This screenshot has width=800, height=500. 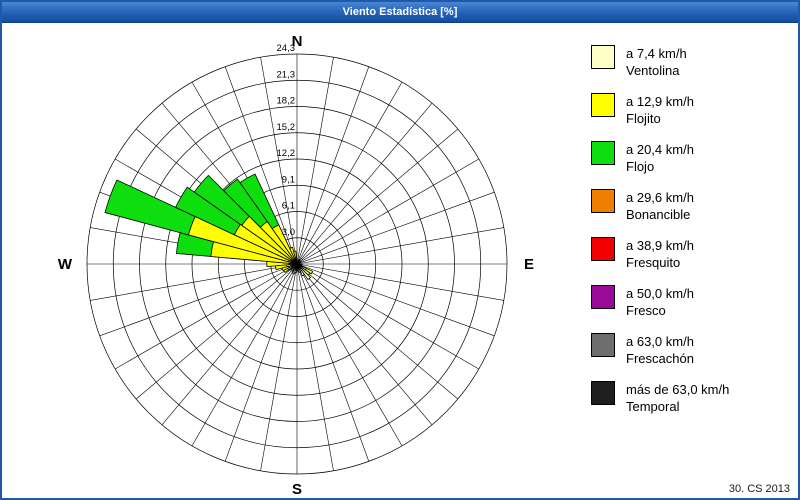 What do you see at coordinates (603, 249) in the screenshot?
I see `legend-swatch-fresquito` at bounding box center [603, 249].